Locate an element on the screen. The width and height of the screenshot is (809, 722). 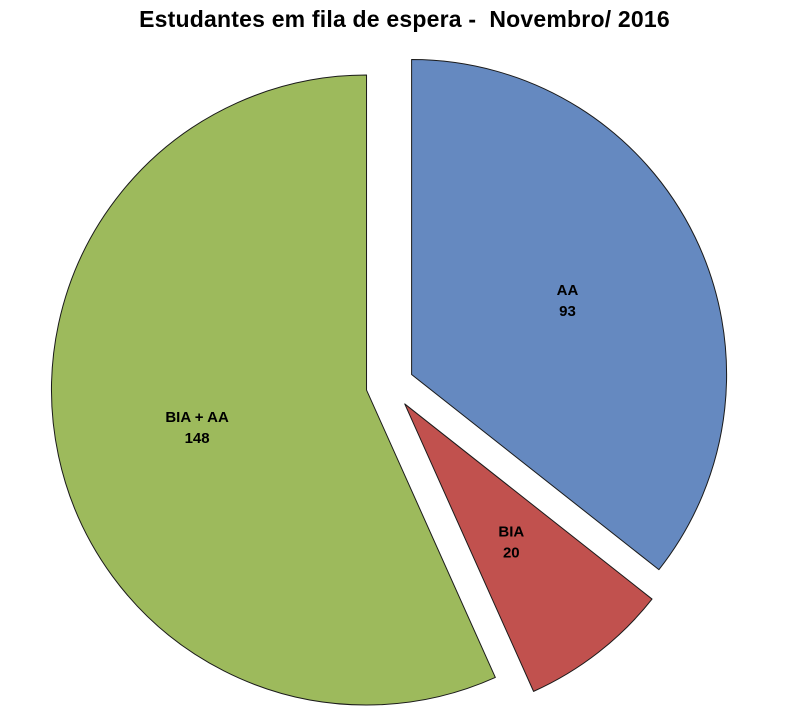
pie-slice-label-aa: AA 93 is located at coordinates (568, 301).